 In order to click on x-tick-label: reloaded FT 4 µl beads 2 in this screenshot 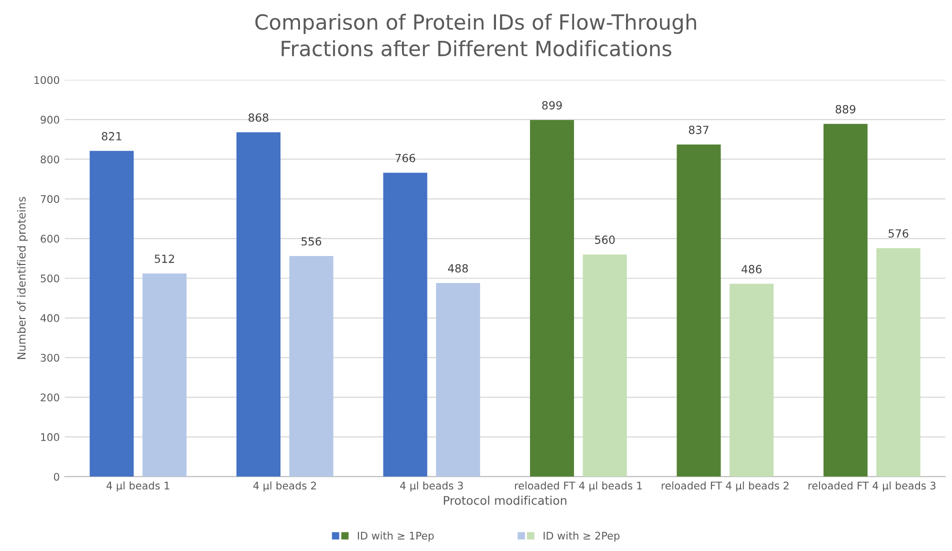, I will do `click(725, 486)`.